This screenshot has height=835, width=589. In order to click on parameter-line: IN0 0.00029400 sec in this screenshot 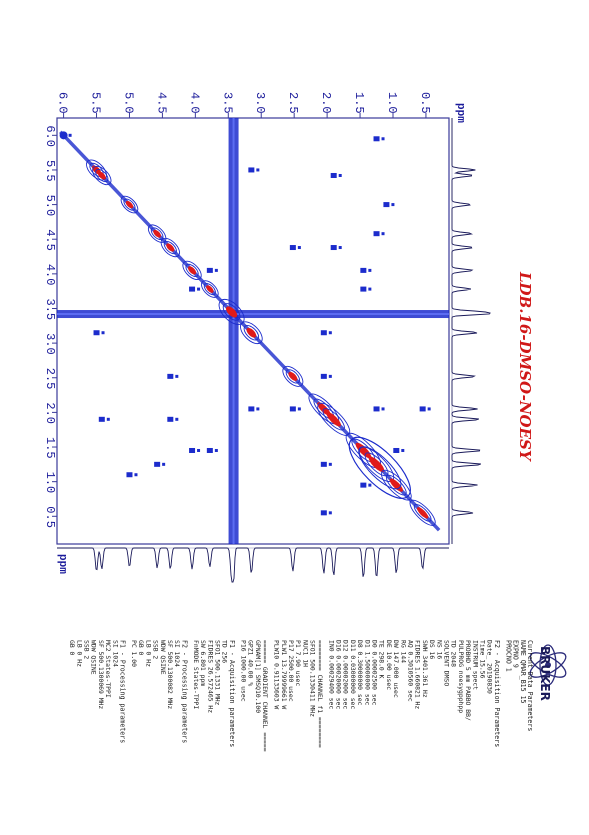, I will do `click(331, 674)`.